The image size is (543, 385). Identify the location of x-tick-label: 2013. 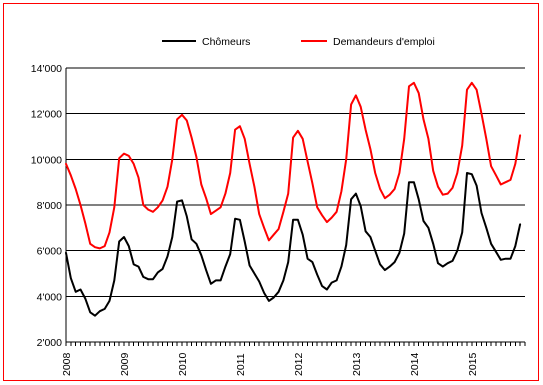
(357, 364).